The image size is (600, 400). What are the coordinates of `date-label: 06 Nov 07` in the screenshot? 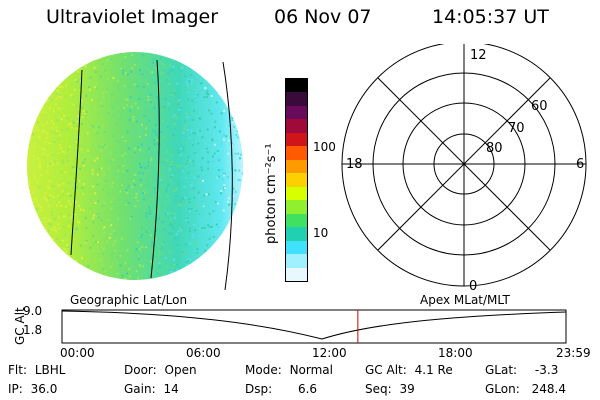 It's located at (323, 17).